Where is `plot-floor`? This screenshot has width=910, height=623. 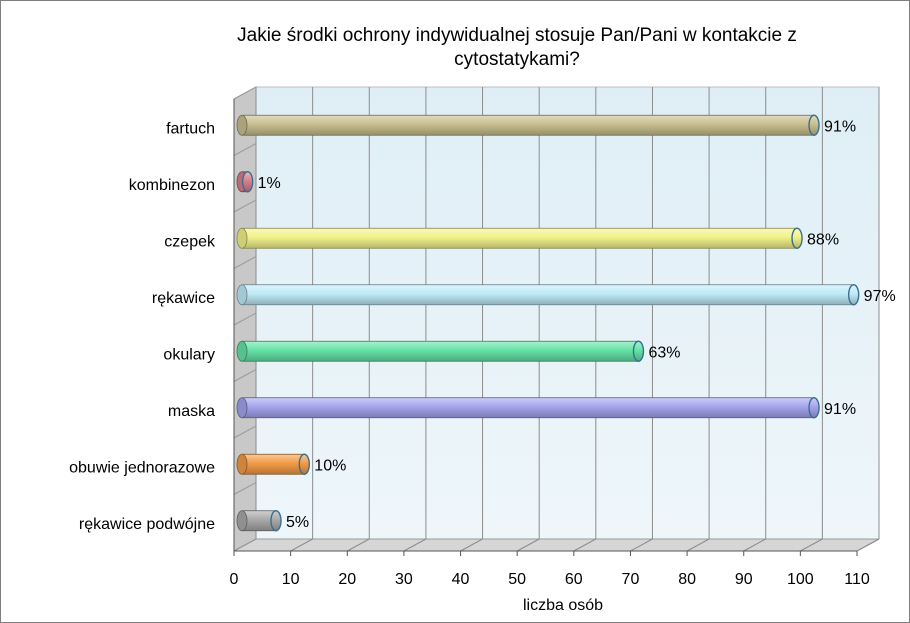 plot-floor is located at coordinates (556, 545).